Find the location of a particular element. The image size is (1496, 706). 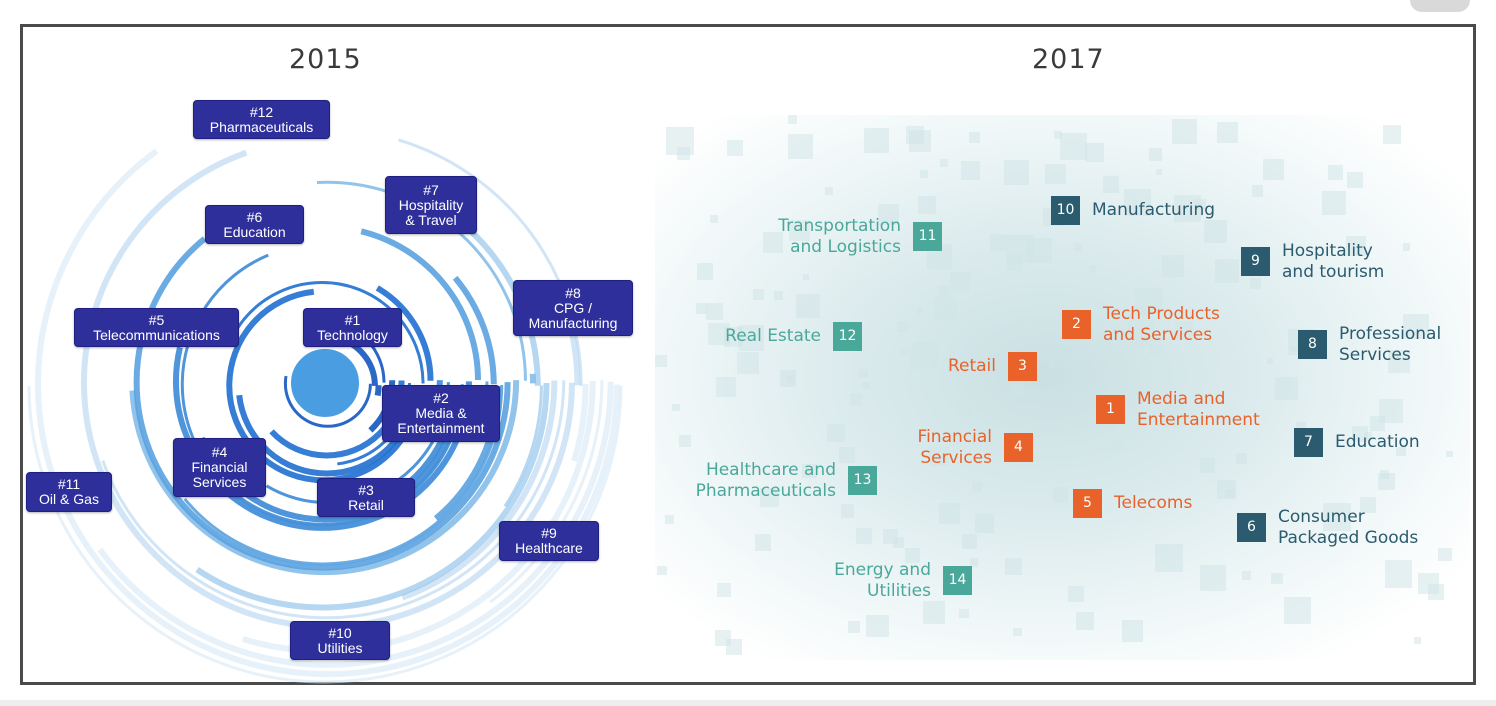

industry-label: Entertainment is located at coordinates (441, 428).